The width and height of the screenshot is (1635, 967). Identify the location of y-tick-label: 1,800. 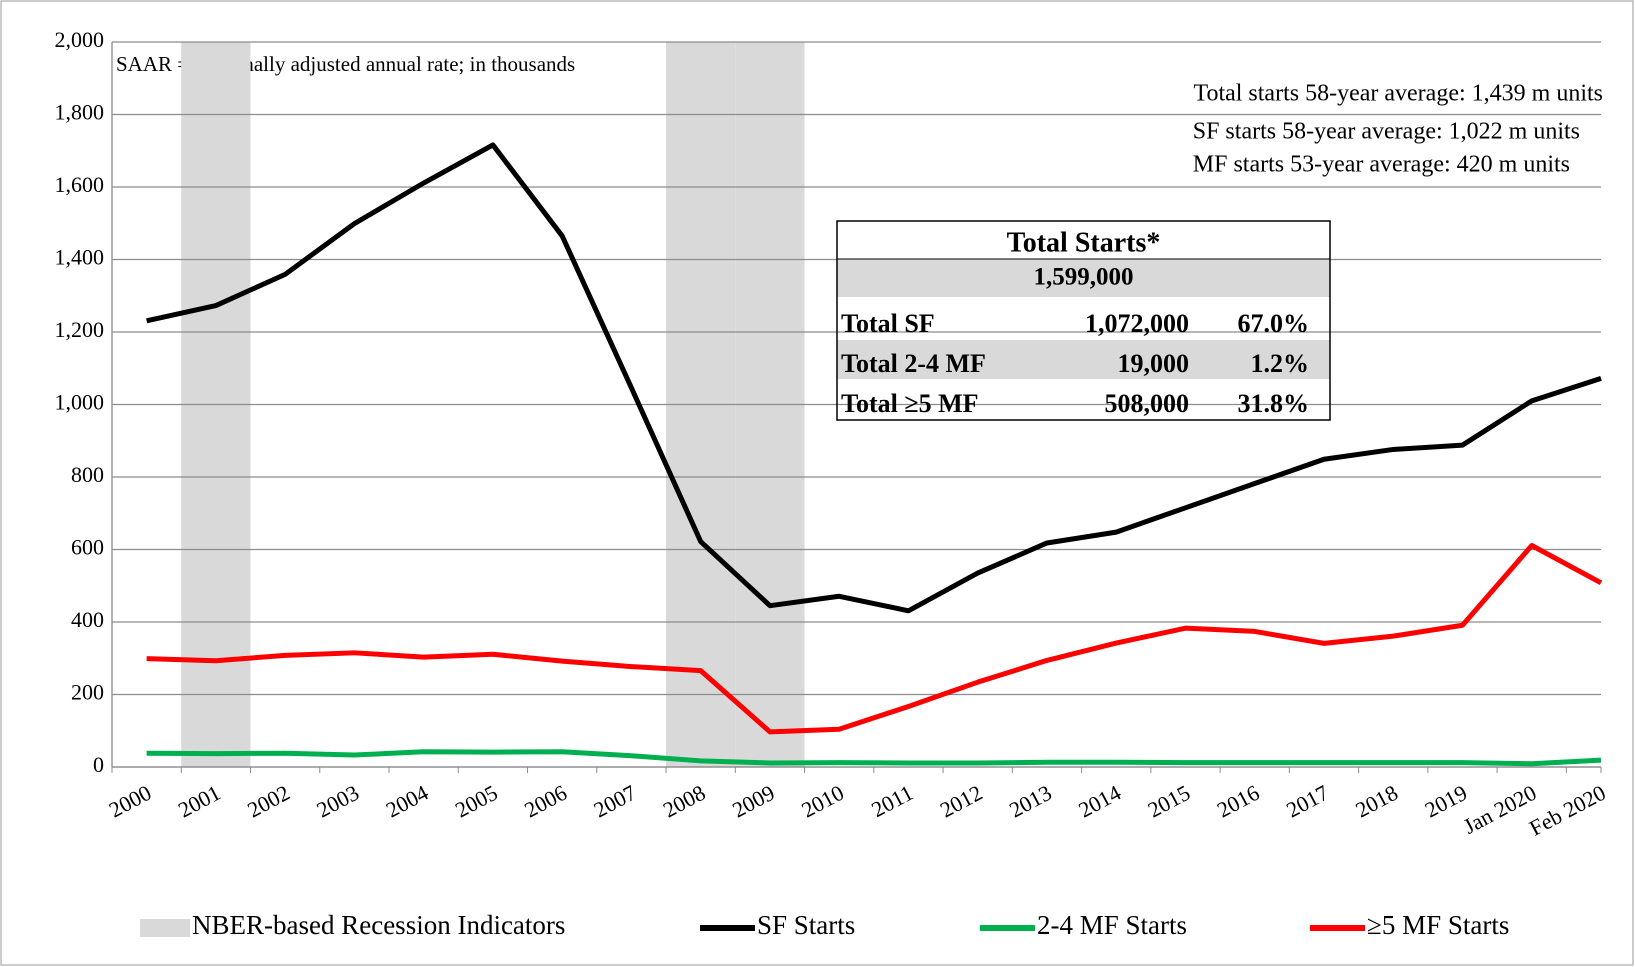
(80, 112).